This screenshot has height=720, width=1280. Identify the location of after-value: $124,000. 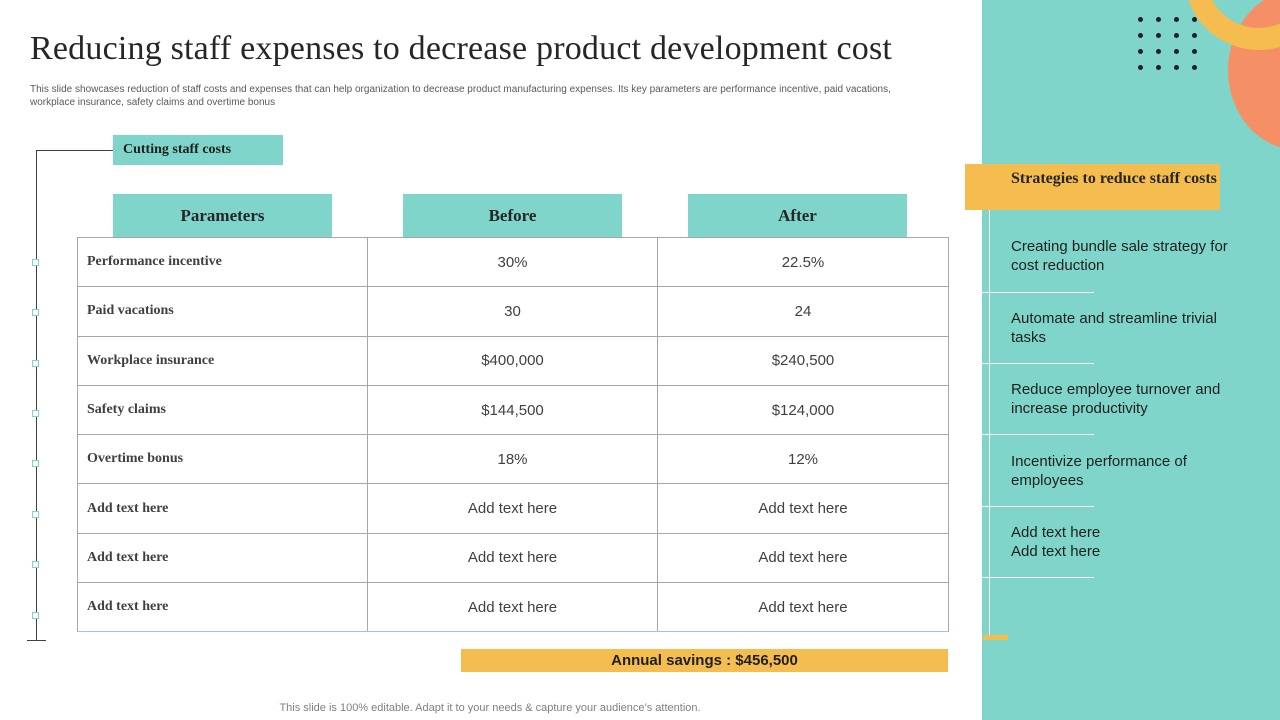
(803, 410).